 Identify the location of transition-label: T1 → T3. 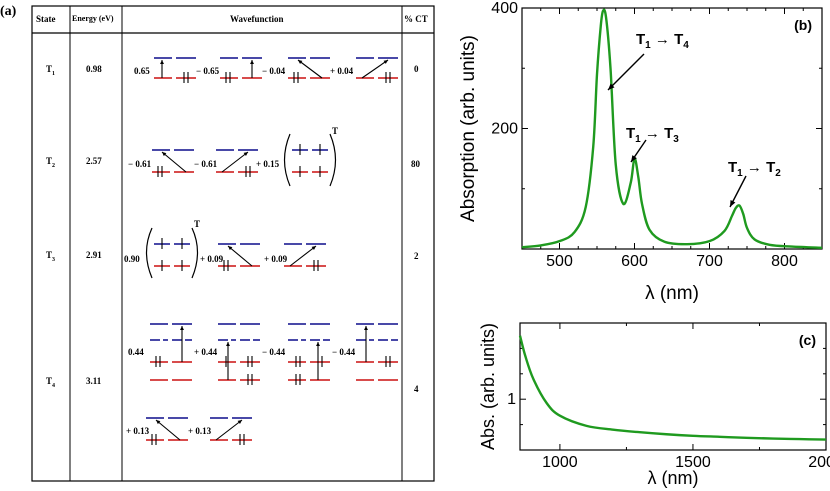
(652, 135).